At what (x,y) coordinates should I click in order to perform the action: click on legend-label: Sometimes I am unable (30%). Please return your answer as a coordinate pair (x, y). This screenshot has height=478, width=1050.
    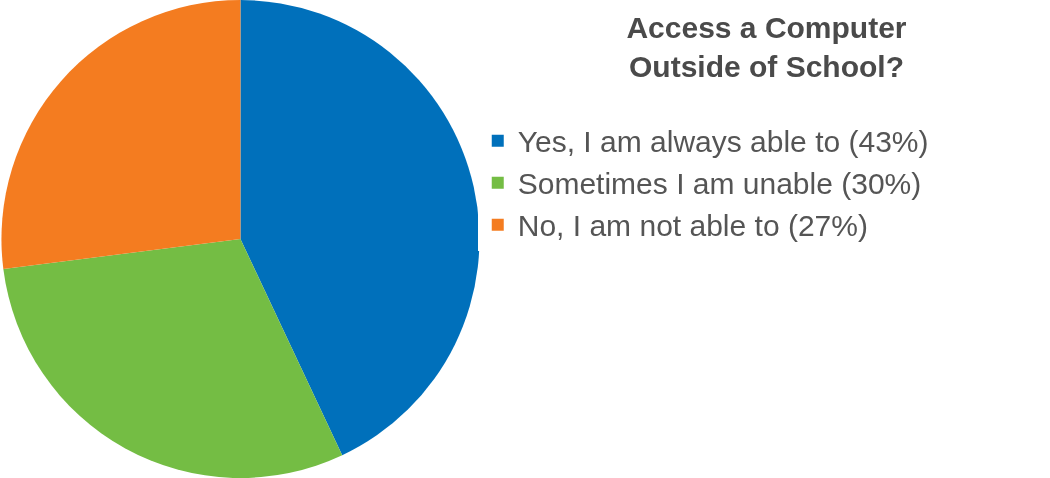
    Looking at the image, I should click on (719, 184).